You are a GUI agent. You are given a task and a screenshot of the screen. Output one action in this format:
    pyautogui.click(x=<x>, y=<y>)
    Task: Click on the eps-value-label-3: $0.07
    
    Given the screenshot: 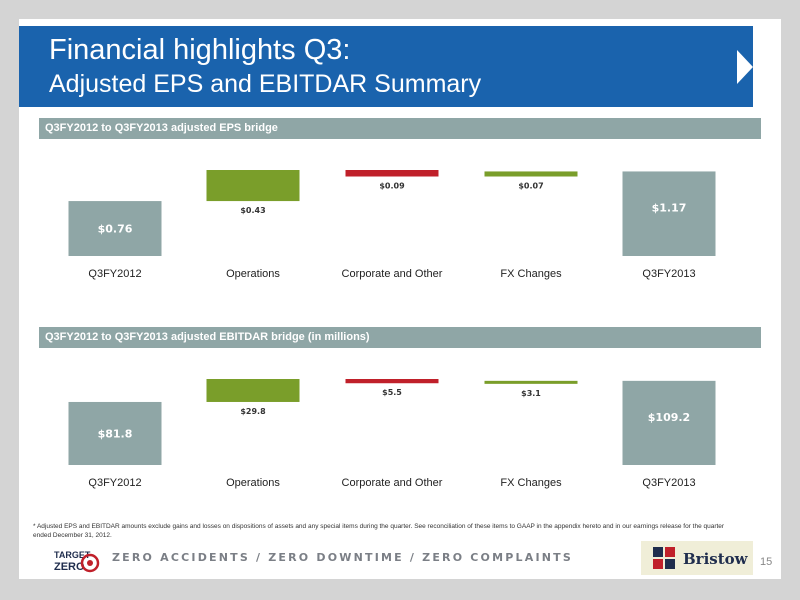 What is the action you would take?
    pyautogui.click(x=530, y=186)
    